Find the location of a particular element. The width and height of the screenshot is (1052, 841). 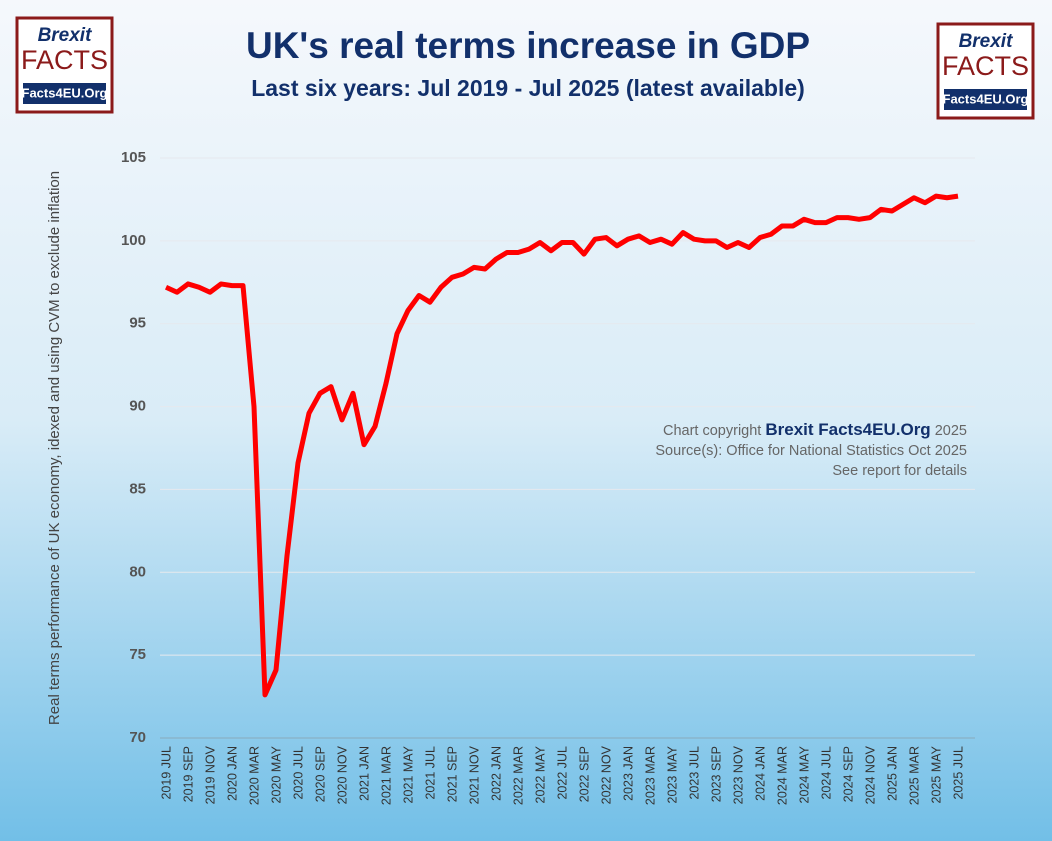

x-tick-label: 2020 NOV is located at coordinates (342, 774).